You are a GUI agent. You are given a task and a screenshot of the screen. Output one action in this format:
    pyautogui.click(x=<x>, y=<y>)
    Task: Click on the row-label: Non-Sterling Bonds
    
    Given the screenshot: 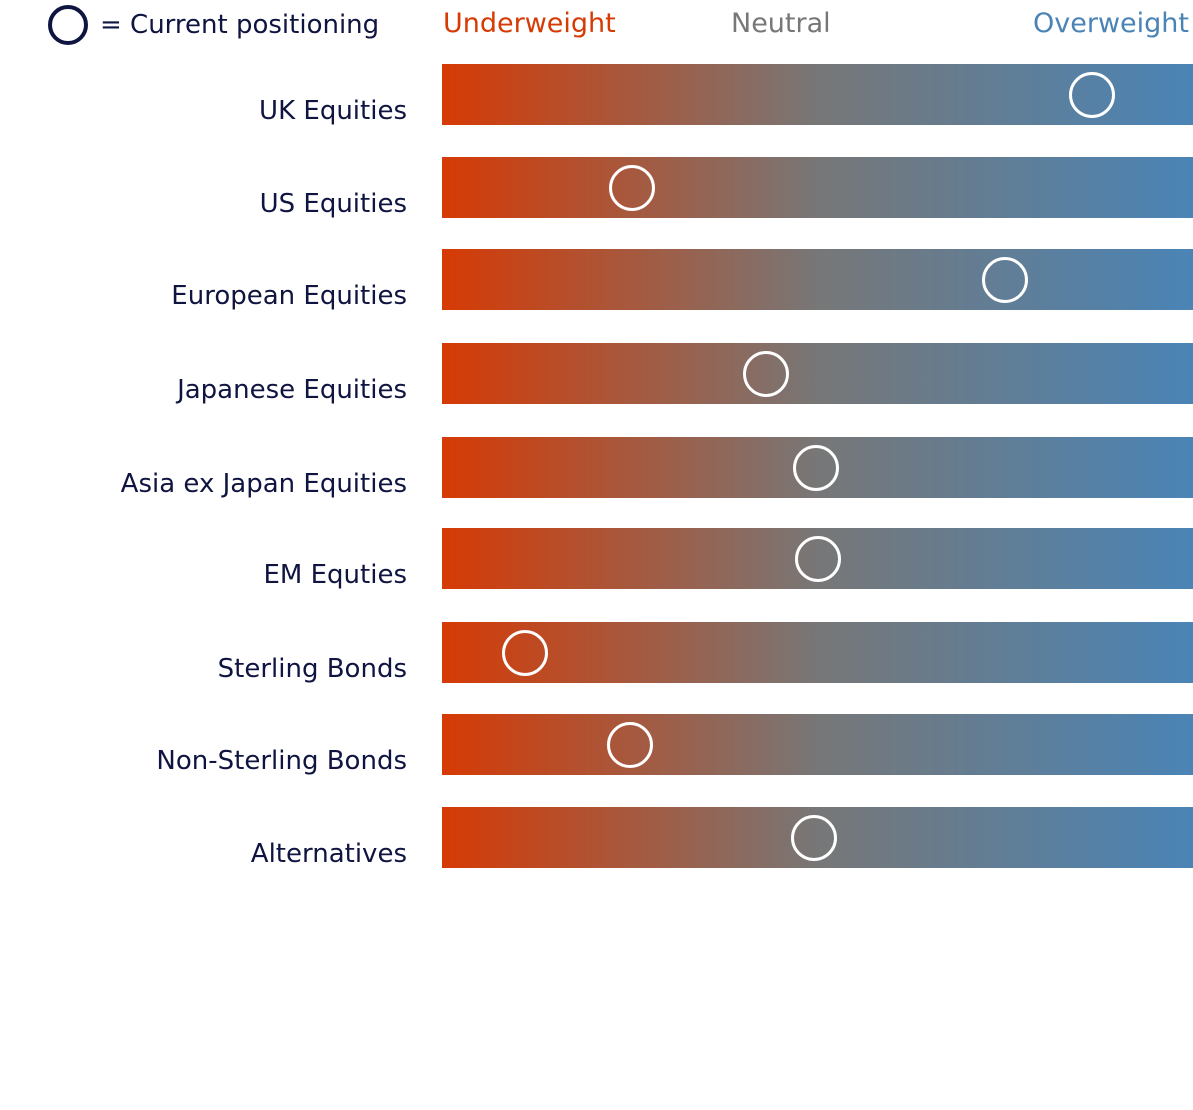 What is the action you would take?
    pyautogui.click(x=281, y=761)
    